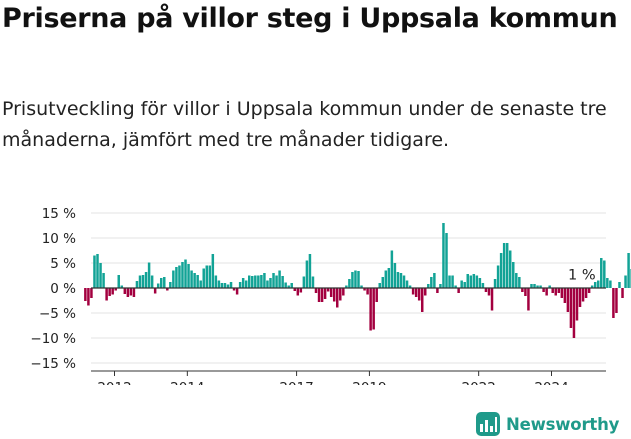 This screenshot has height=439, width=631. What do you see at coordinates (59, 214) in the screenshot?
I see `y-tick-label: 15 %` at bounding box center [59, 214].